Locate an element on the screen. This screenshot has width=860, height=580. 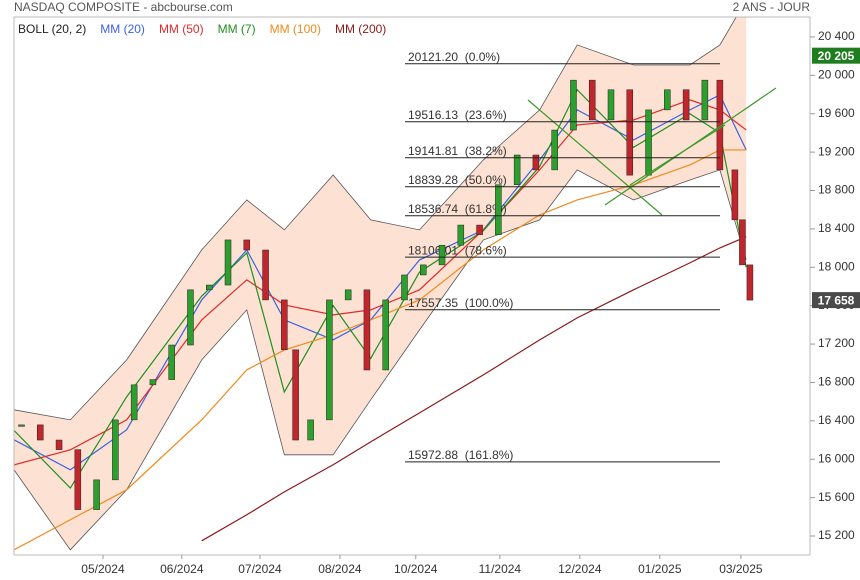
price-tag-label: 17 658 is located at coordinates (836, 300).